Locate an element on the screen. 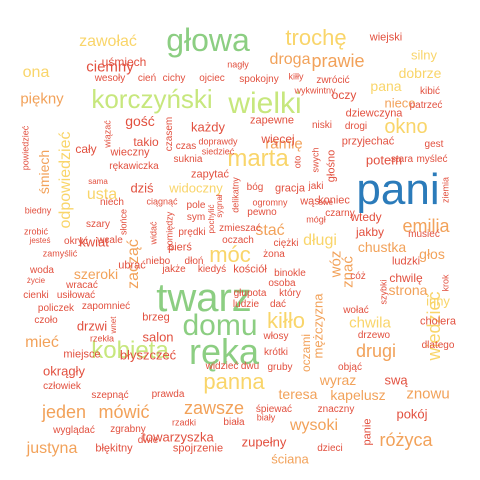 The image size is (480, 480). word-cloud-word: przyjechać is located at coordinates (368, 141).